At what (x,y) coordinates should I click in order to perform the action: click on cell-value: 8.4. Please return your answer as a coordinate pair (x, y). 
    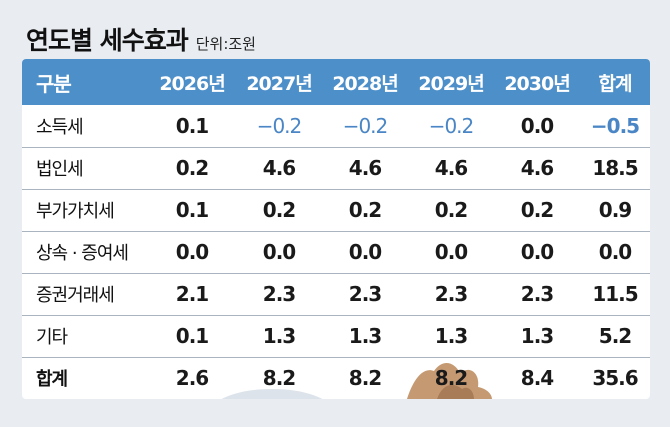
    Looking at the image, I should click on (537, 378).